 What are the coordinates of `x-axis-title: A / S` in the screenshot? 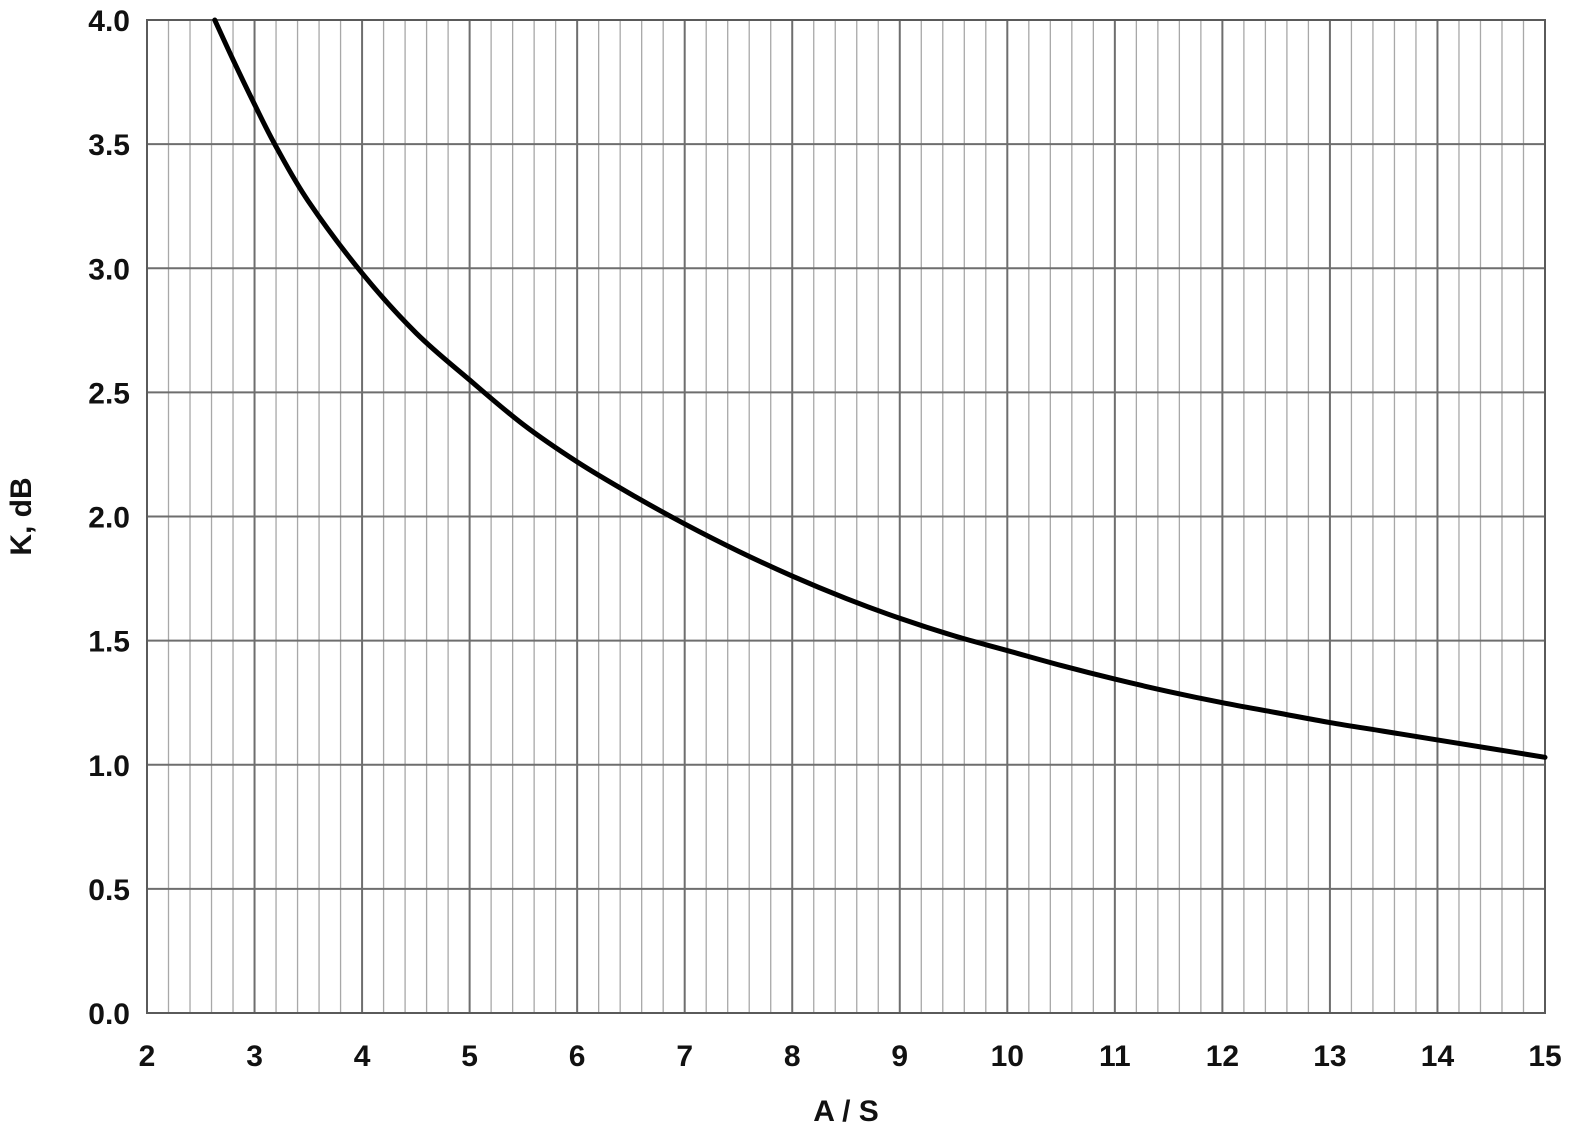 It's located at (846, 1111).